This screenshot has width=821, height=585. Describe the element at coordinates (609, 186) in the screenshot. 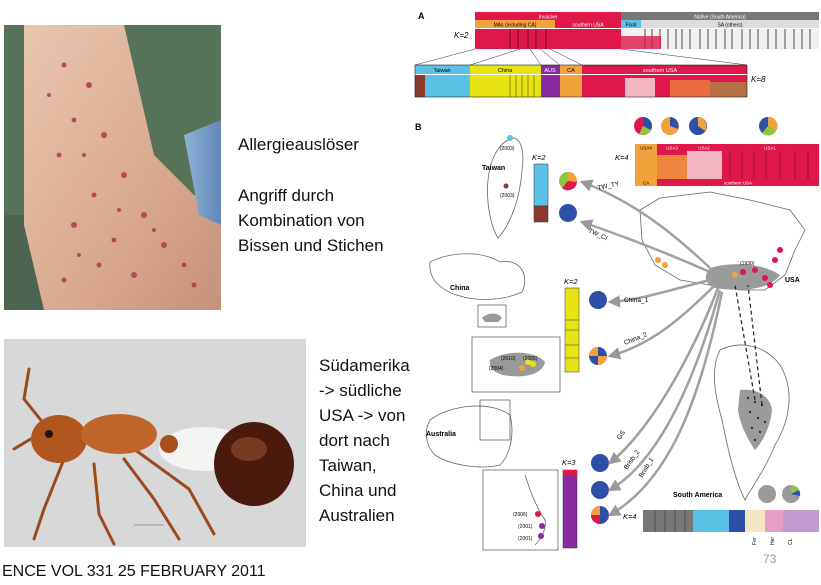

I see `route-tw-ty: TW_TY` at that location.